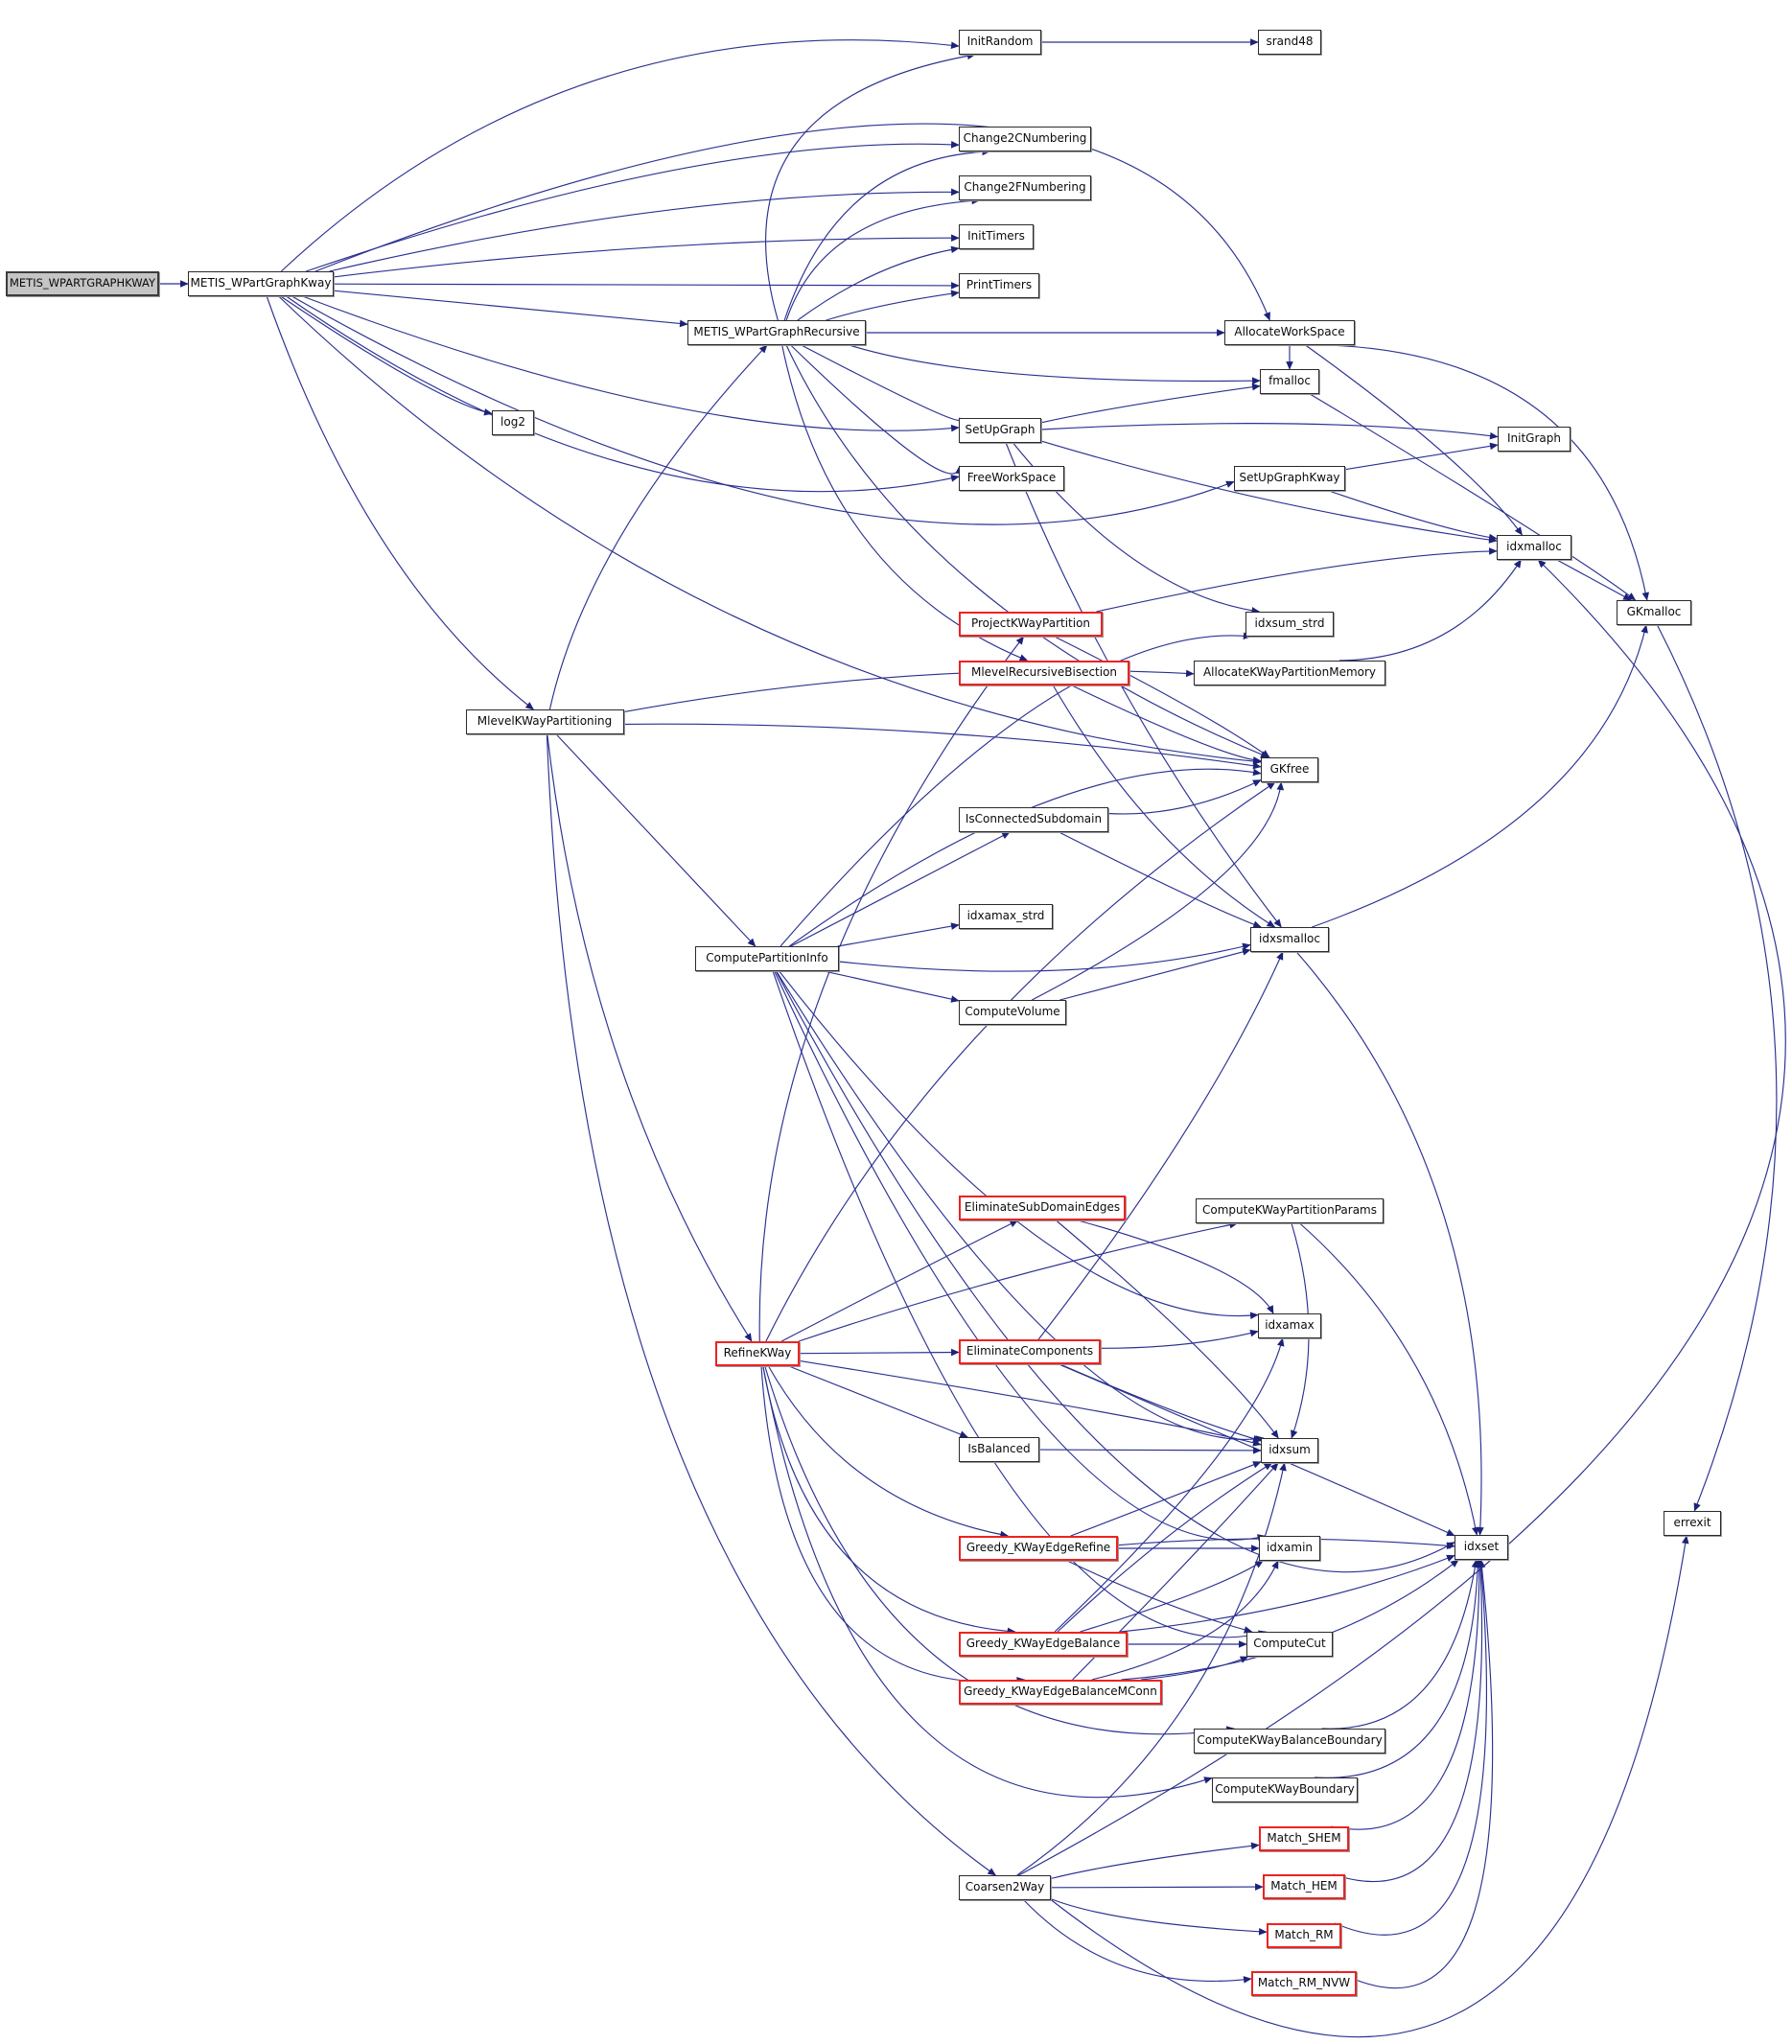 This screenshot has height=2044, width=1792. What do you see at coordinates (1289, 673) in the screenshot?
I see `node-AllocateKWayPartitionMemory: AllocateKWayPartitionMemory` at bounding box center [1289, 673].